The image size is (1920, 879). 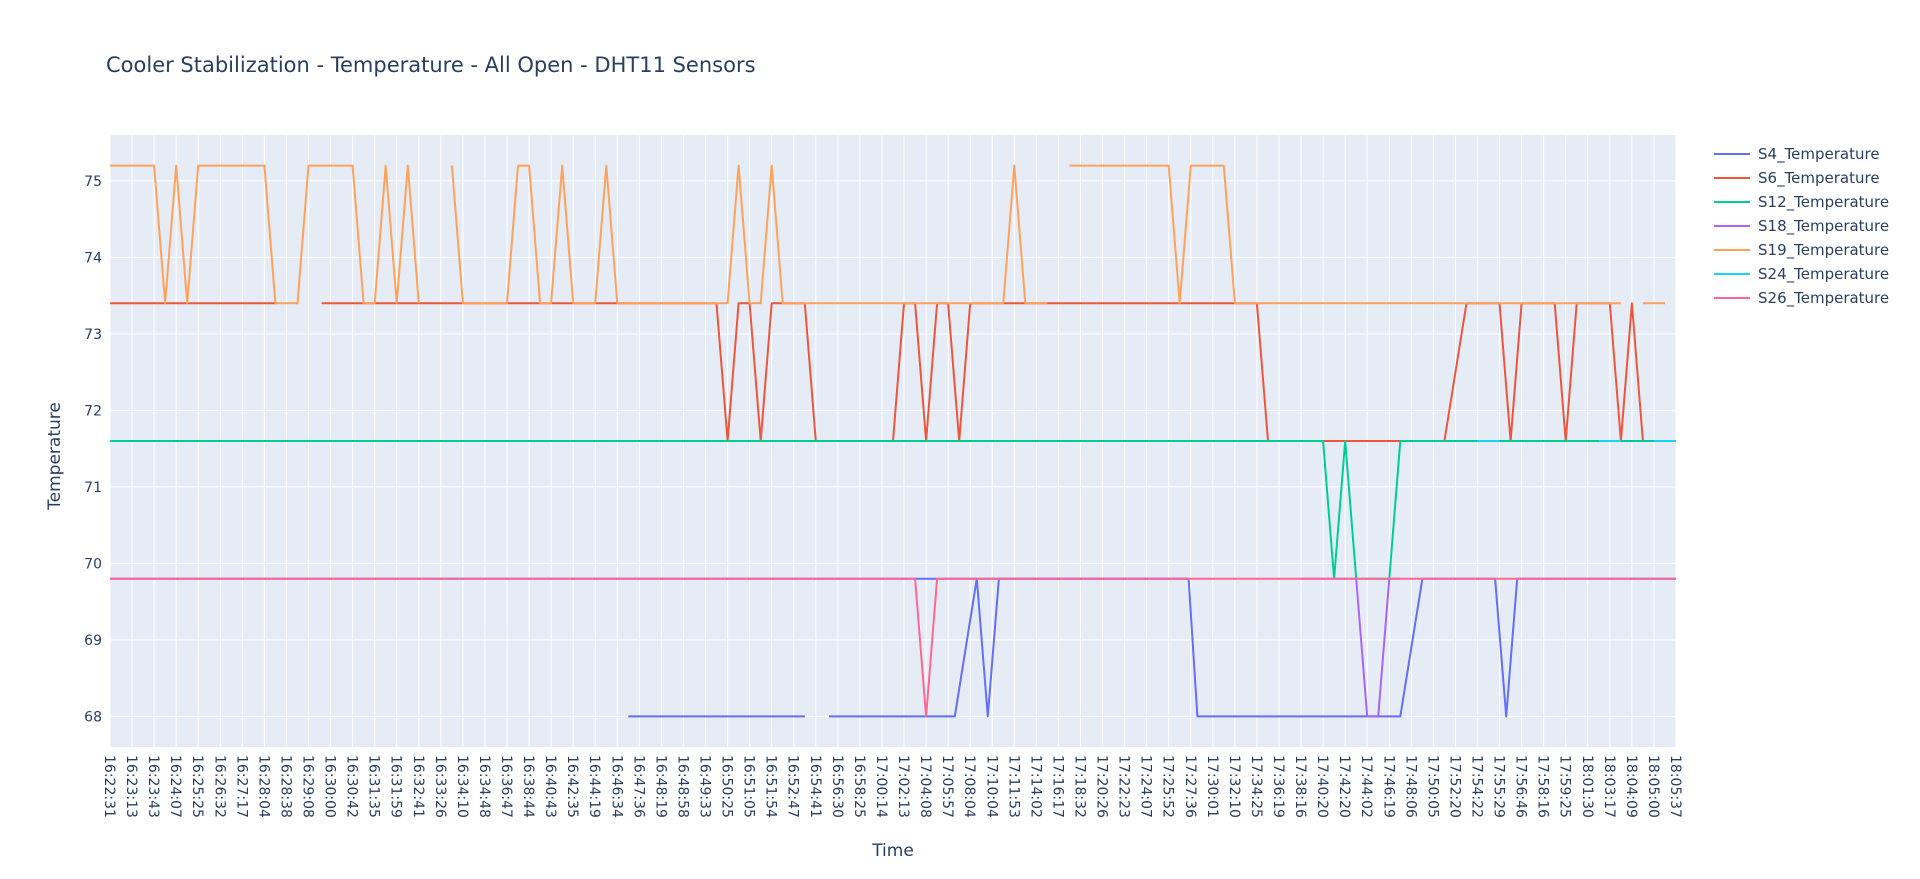 I want to click on x-tick-label: 17:40:20, so click(x=1322, y=786).